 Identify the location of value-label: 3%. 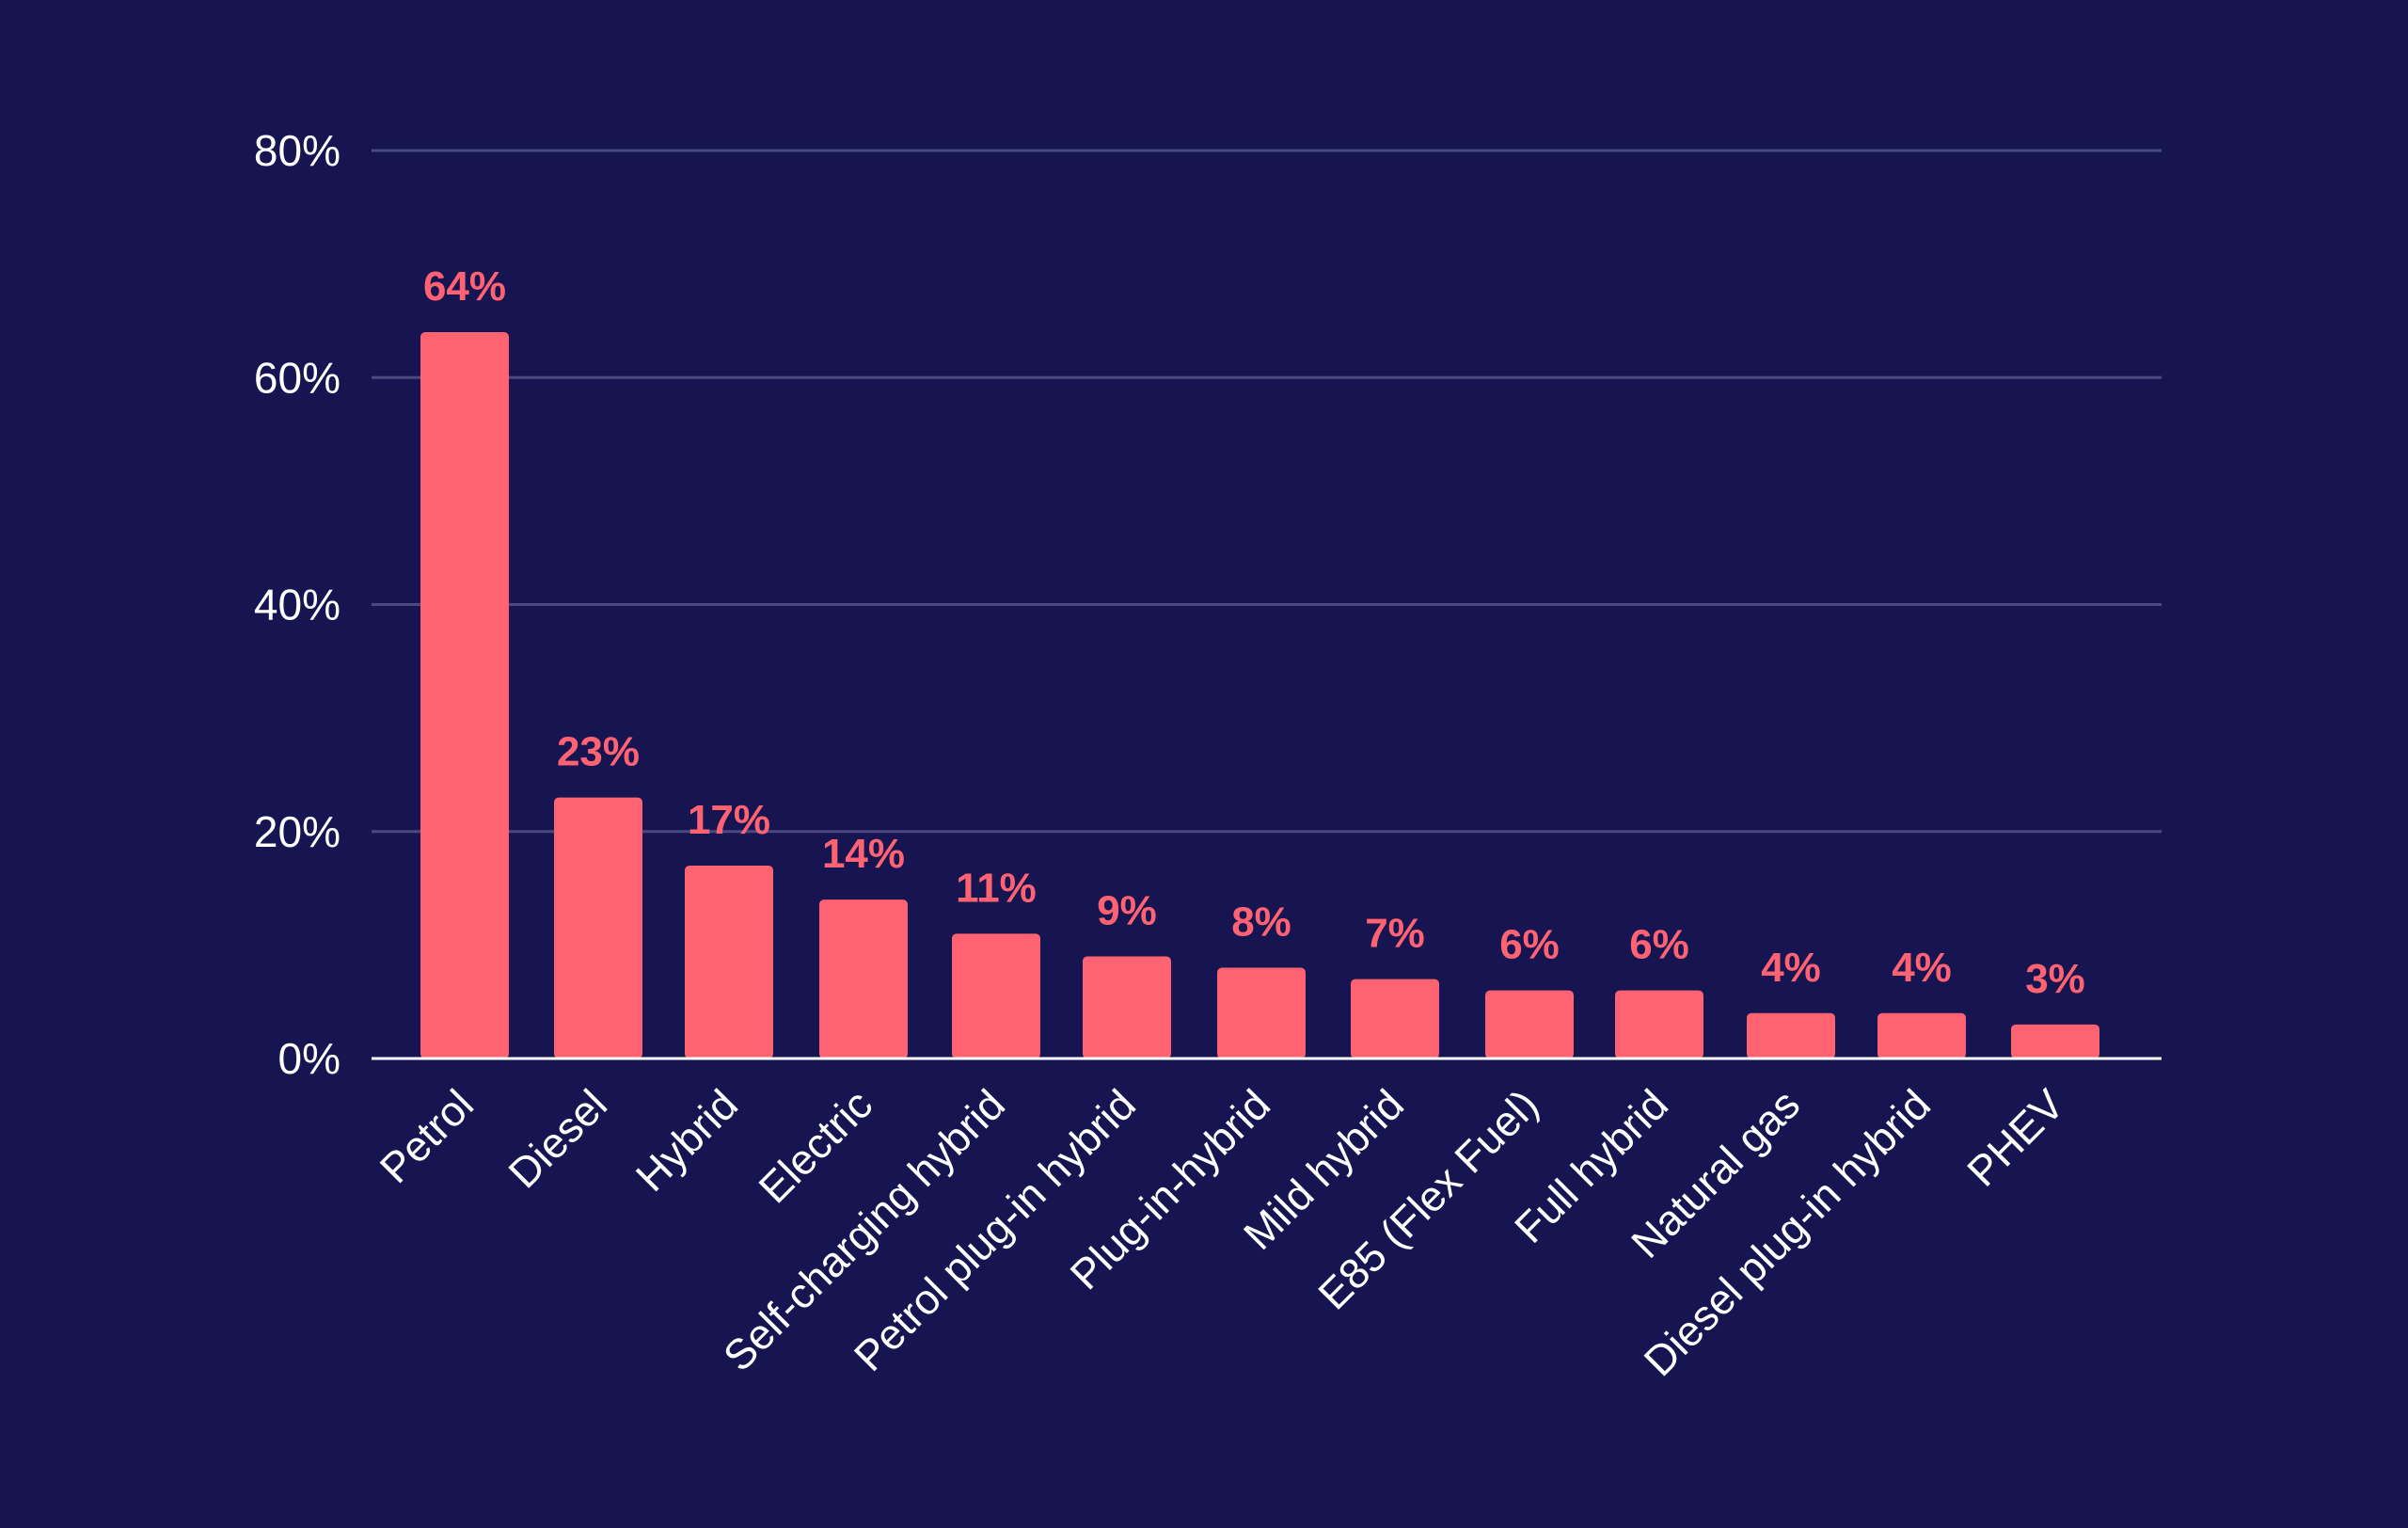
(2055, 979).